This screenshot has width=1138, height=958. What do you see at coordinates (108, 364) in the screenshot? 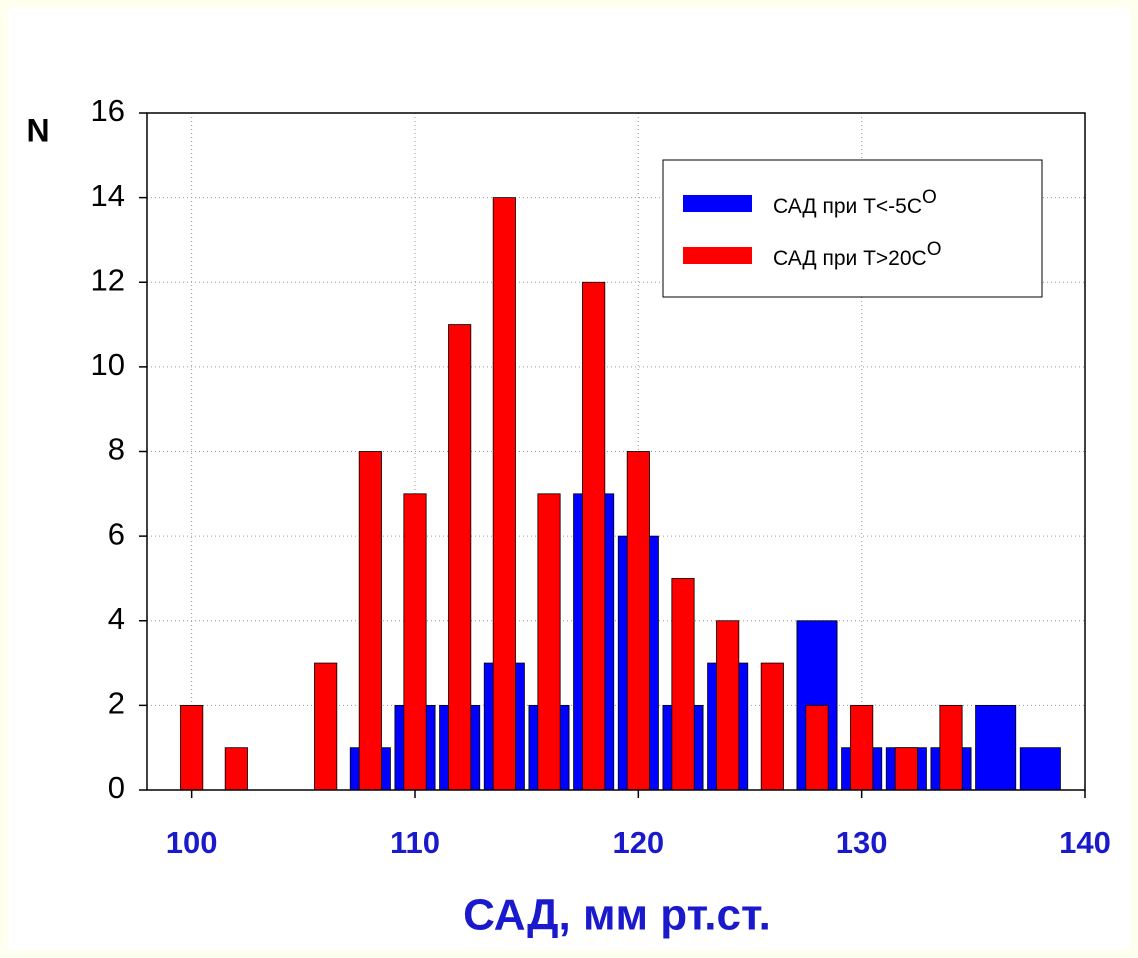
I see `y-tick-label: 10` at bounding box center [108, 364].